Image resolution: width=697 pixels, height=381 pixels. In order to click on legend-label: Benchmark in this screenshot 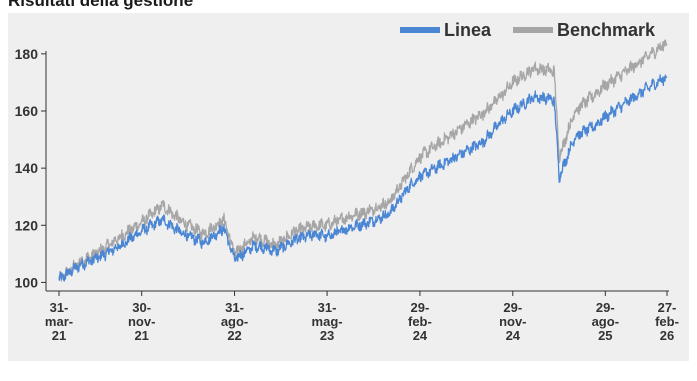, I will do `click(606, 30)`.